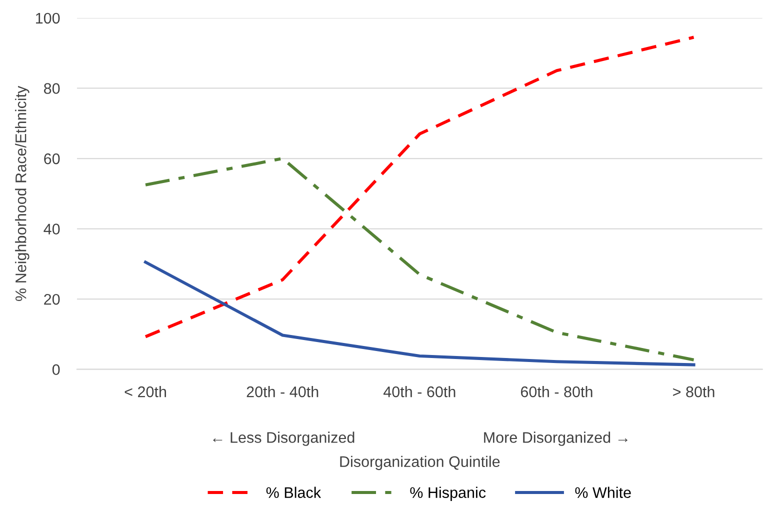 The image size is (770, 513). What do you see at coordinates (420, 463) in the screenshot?
I see `x-axis-title: Disorganization Quintile` at bounding box center [420, 463].